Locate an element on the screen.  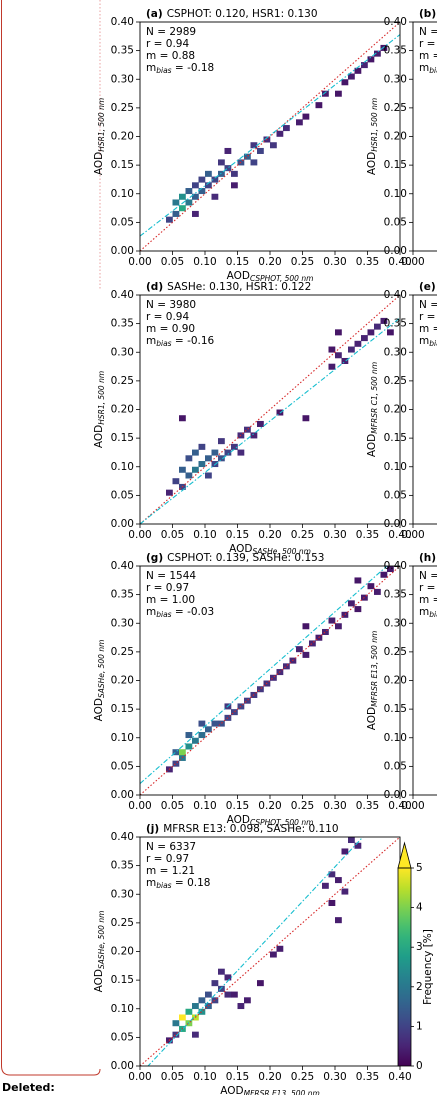
x-axis-label-text: AOD is located at coordinates (240, 549).